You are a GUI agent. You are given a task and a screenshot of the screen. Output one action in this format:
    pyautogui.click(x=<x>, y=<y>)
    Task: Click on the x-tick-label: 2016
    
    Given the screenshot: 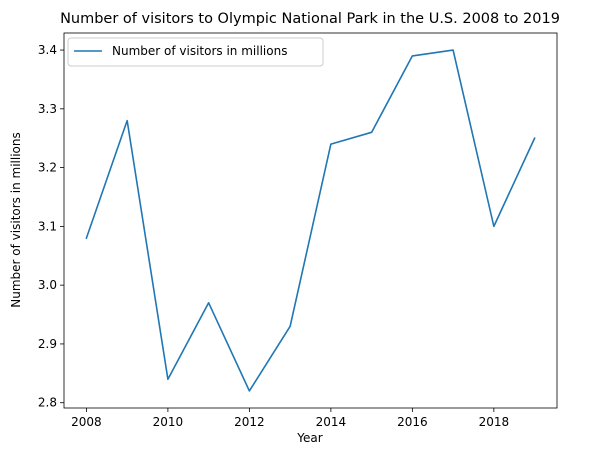 What is the action you would take?
    pyautogui.click(x=412, y=422)
    